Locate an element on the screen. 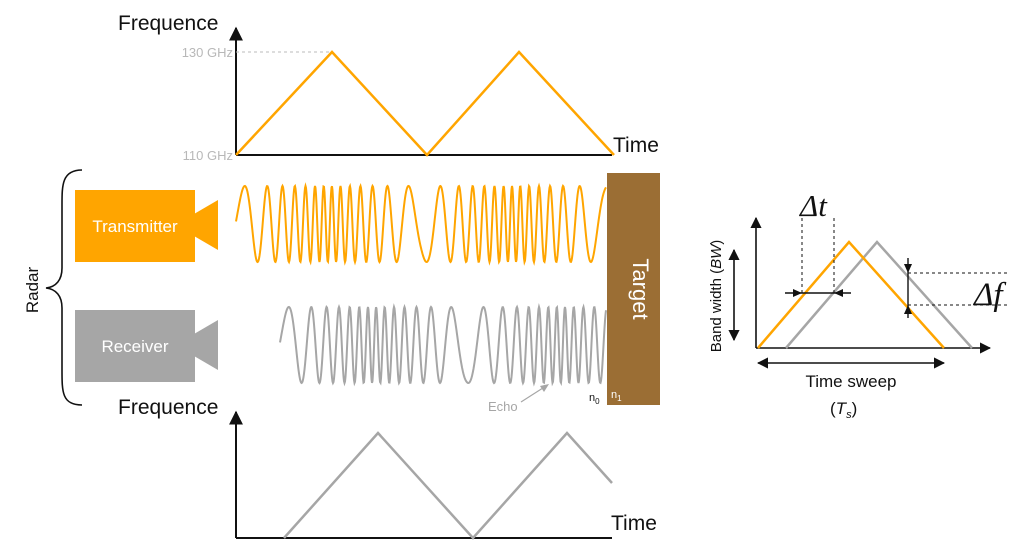 The height and width of the screenshot is (541, 1021). bottom-frequency-plot: Frequence Time is located at coordinates (387, 468).